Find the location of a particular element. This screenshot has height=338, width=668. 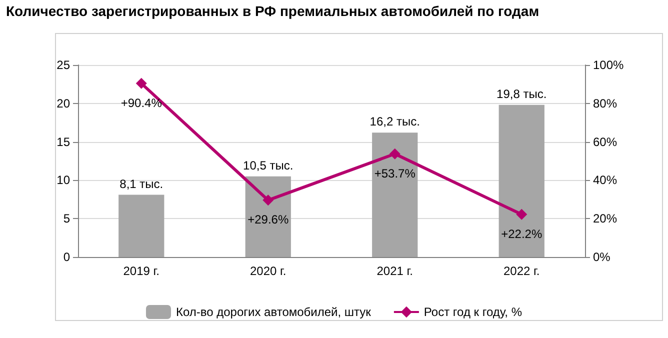

x-tick-label: 2022 г. is located at coordinates (521, 271).